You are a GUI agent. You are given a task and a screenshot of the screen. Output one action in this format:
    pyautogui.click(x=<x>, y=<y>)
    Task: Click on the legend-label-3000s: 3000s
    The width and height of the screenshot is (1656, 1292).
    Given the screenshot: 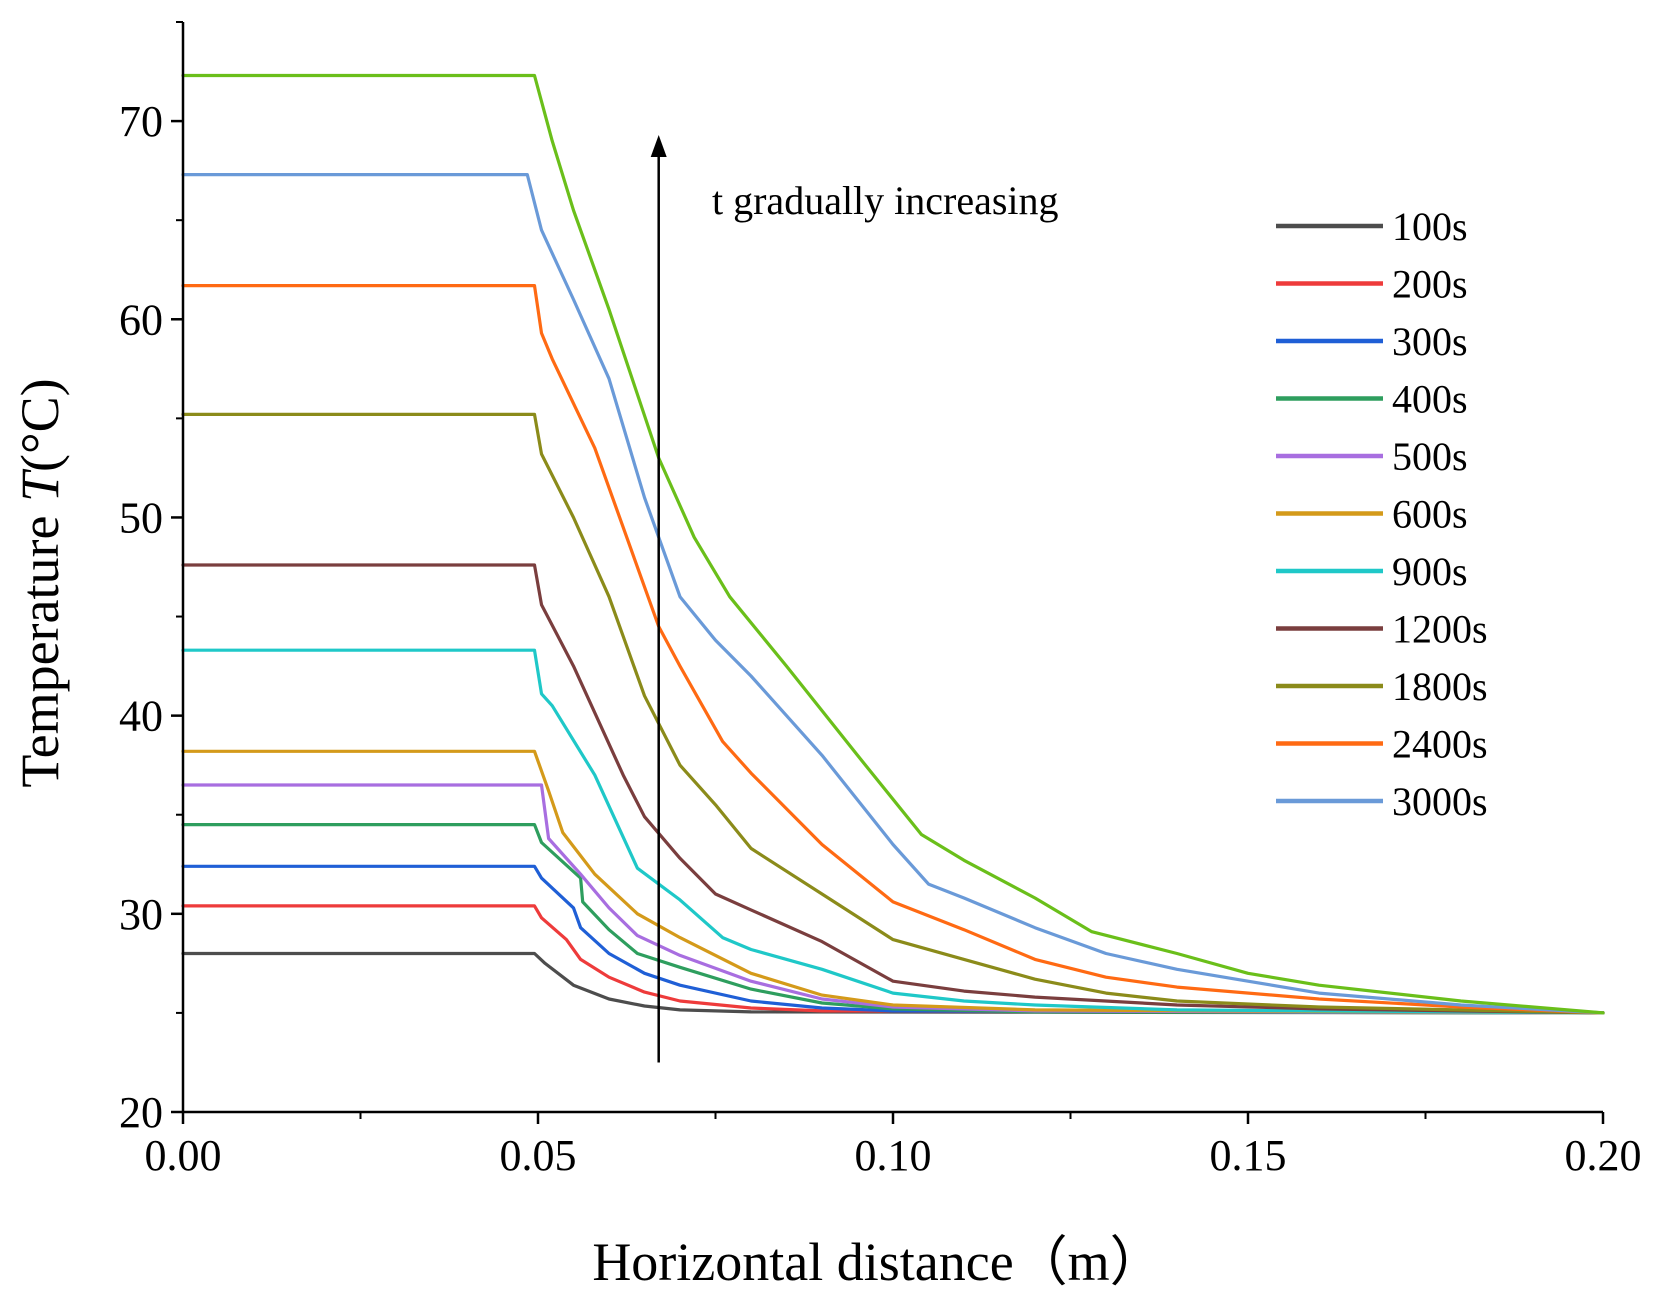 What is the action you would take?
    pyautogui.click(x=1440, y=801)
    